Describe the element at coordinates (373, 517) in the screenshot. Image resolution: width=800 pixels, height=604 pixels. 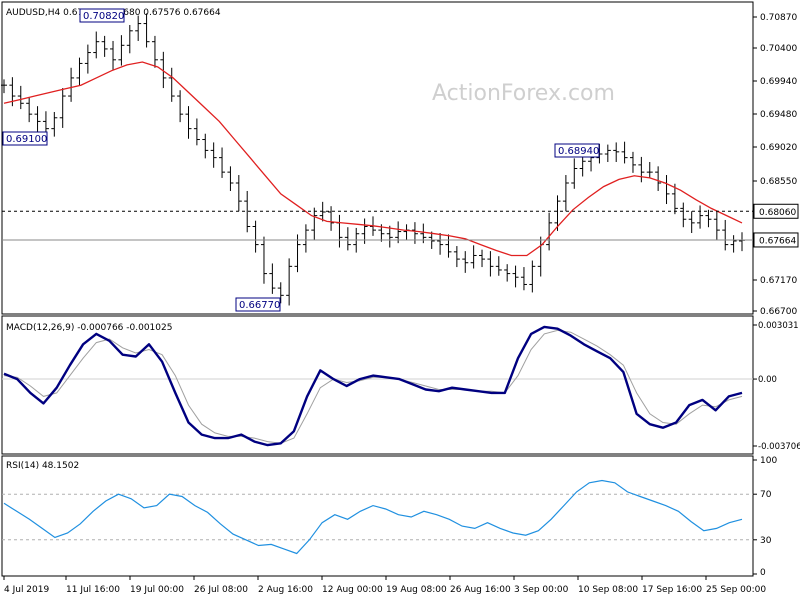
I see `rsi-line` at that location.